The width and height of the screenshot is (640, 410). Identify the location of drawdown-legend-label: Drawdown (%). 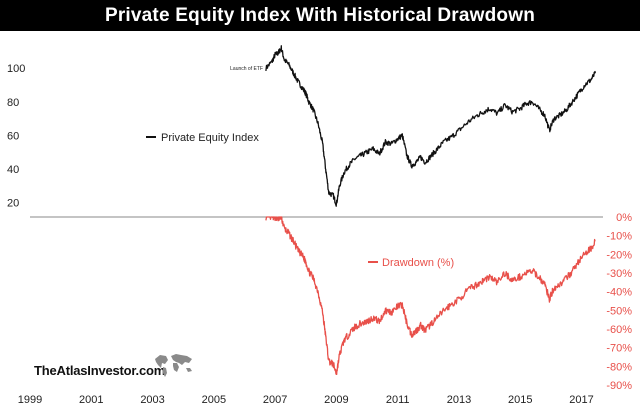
(418, 263).